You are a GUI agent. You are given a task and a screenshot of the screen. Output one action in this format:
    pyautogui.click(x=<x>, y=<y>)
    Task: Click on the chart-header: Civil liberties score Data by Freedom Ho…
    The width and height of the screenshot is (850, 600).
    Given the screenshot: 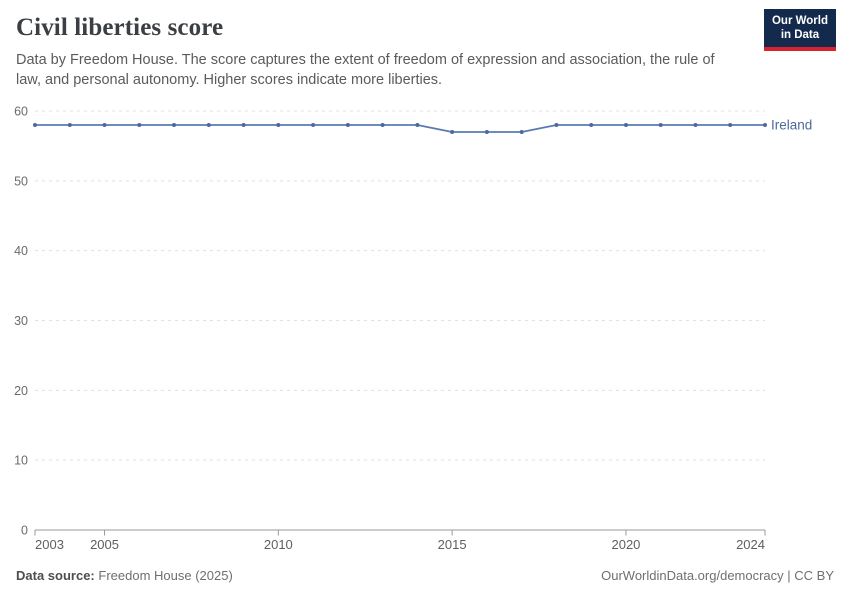 What is the action you would take?
    pyautogui.click(x=388, y=52)
    